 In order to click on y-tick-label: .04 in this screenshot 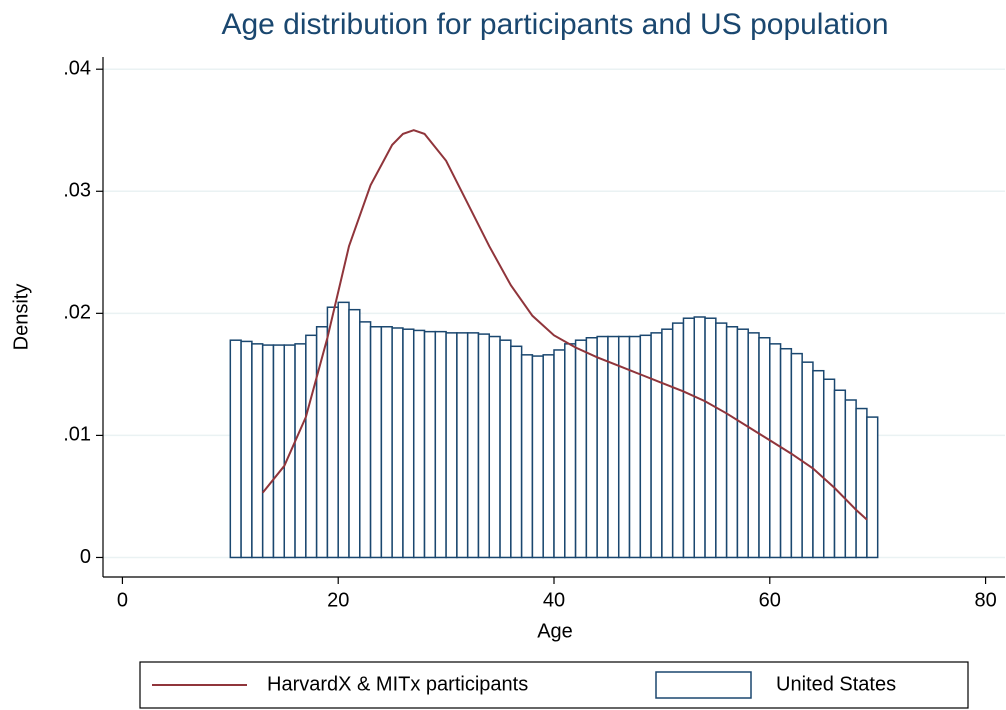, I will do `click(77, 68)`.